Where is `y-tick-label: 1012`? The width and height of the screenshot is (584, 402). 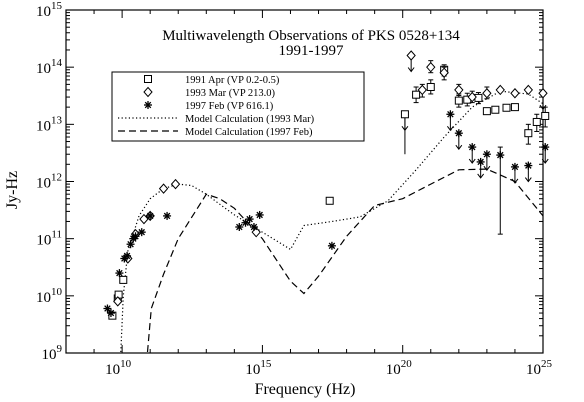
y-tick-label: 1012 is located at coordinates (49, 182).